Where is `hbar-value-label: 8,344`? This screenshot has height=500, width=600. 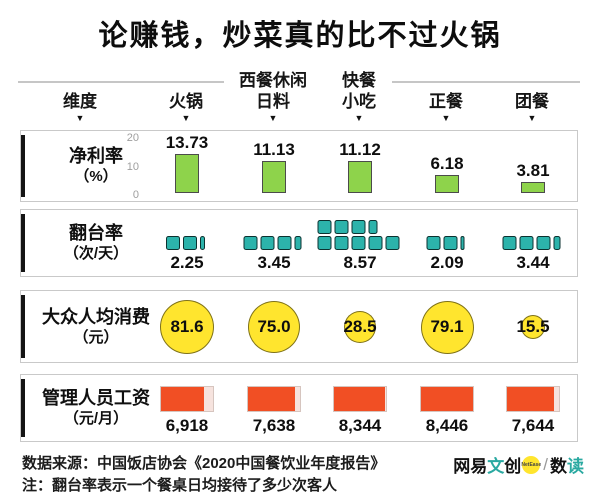
hbar-value-label: 8,344 is located at coordinates (360, 425).